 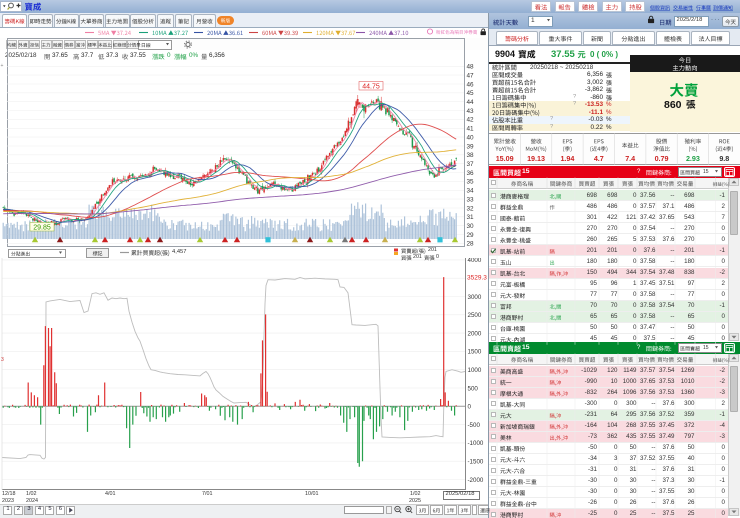 I want to click on svg-text: 4000, so click(x=475, y=261).